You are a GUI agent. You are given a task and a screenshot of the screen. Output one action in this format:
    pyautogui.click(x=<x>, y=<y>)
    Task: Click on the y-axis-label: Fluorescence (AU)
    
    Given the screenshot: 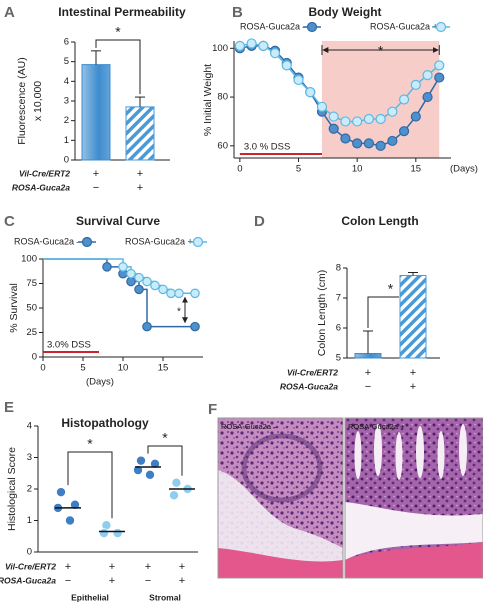 What is the action you would take?
    pyautogui.click(x=22, y=101)
    